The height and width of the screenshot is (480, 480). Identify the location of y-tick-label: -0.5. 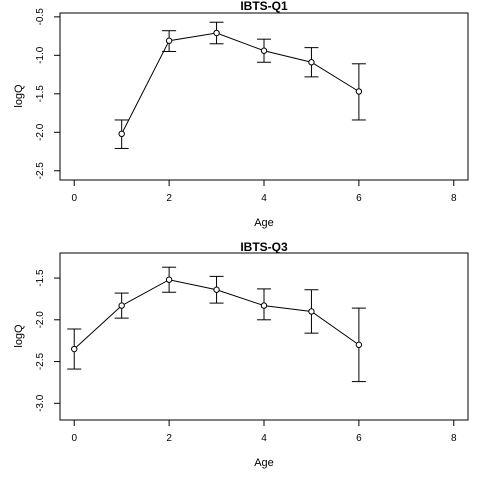
(40, 17).